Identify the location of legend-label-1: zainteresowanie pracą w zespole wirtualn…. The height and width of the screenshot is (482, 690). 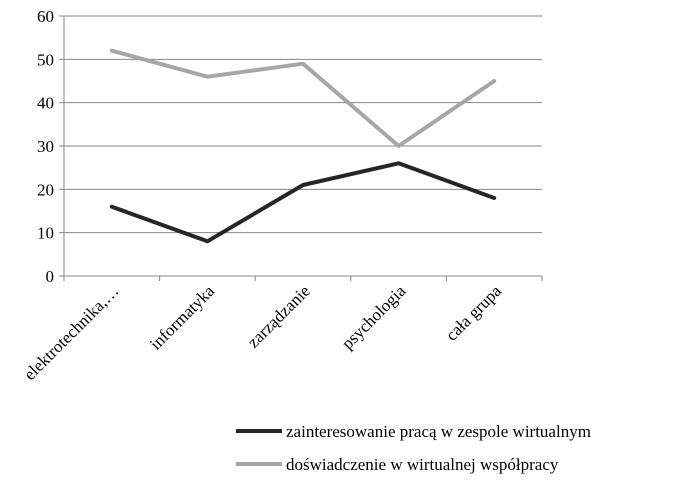
(438, 431).